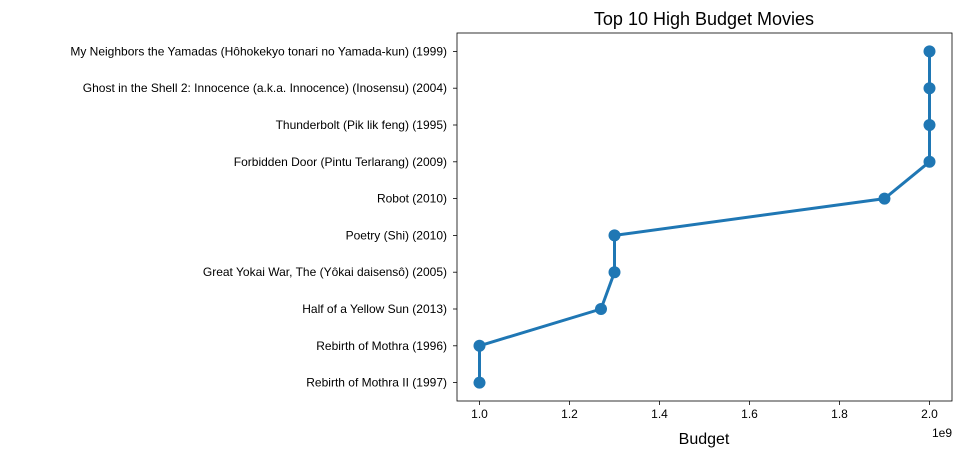 The height and width of the screenshot is (458, 962). Describe the element at coordinates (704, 19) in the screenshot. I see `chart-title: Top 10 High Budget Movies` at that location.